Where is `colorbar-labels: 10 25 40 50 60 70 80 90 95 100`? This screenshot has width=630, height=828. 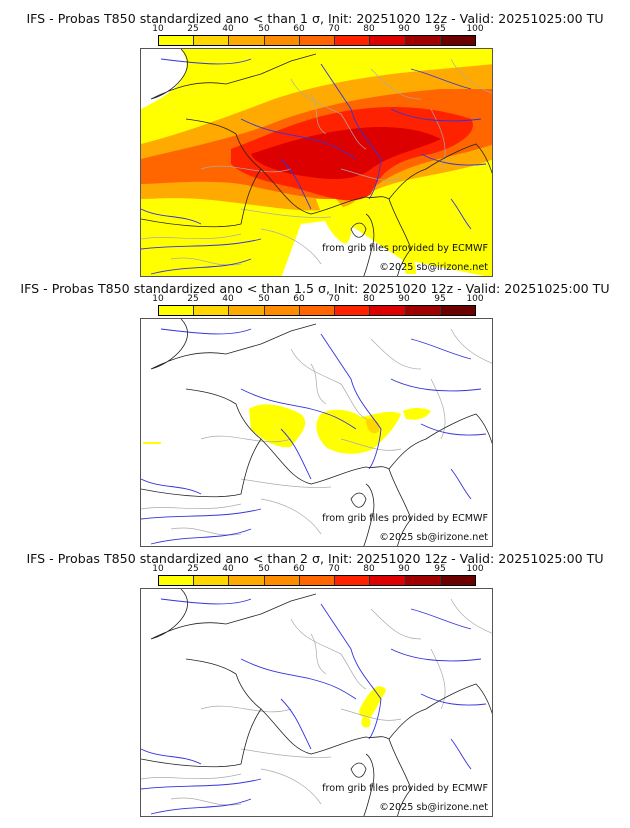
colorbar-labels: 10 25 40 50 60 70 80 90 95 100 is located at coordinates (317, 569).